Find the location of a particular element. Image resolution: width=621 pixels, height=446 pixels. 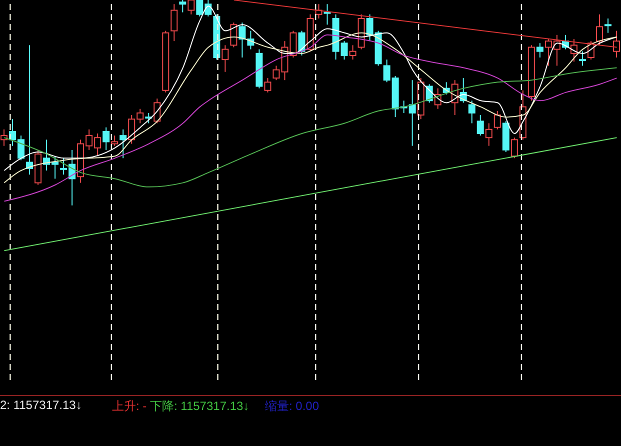

text: 上升: - is located at coordinates (129, 406).